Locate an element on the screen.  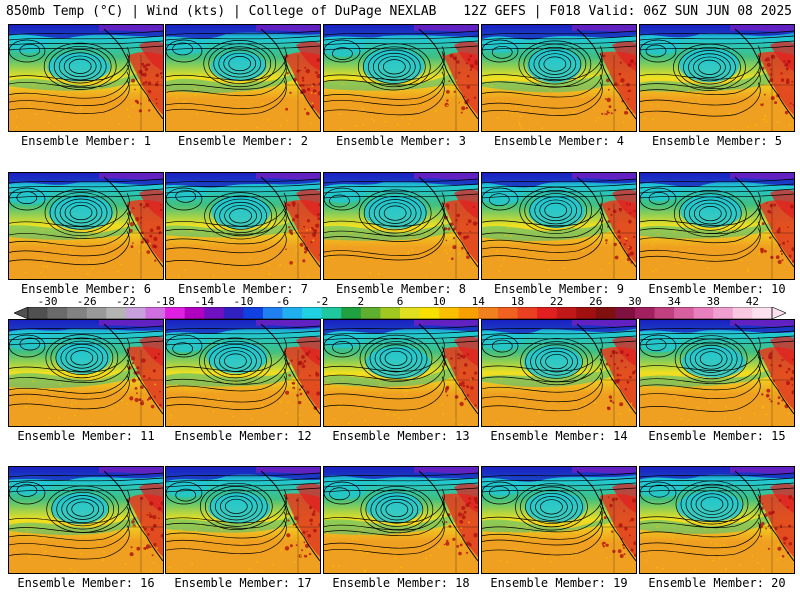
ensemble-member-caption: Ensemble Member: 20 is located at coordinates (717, 583).